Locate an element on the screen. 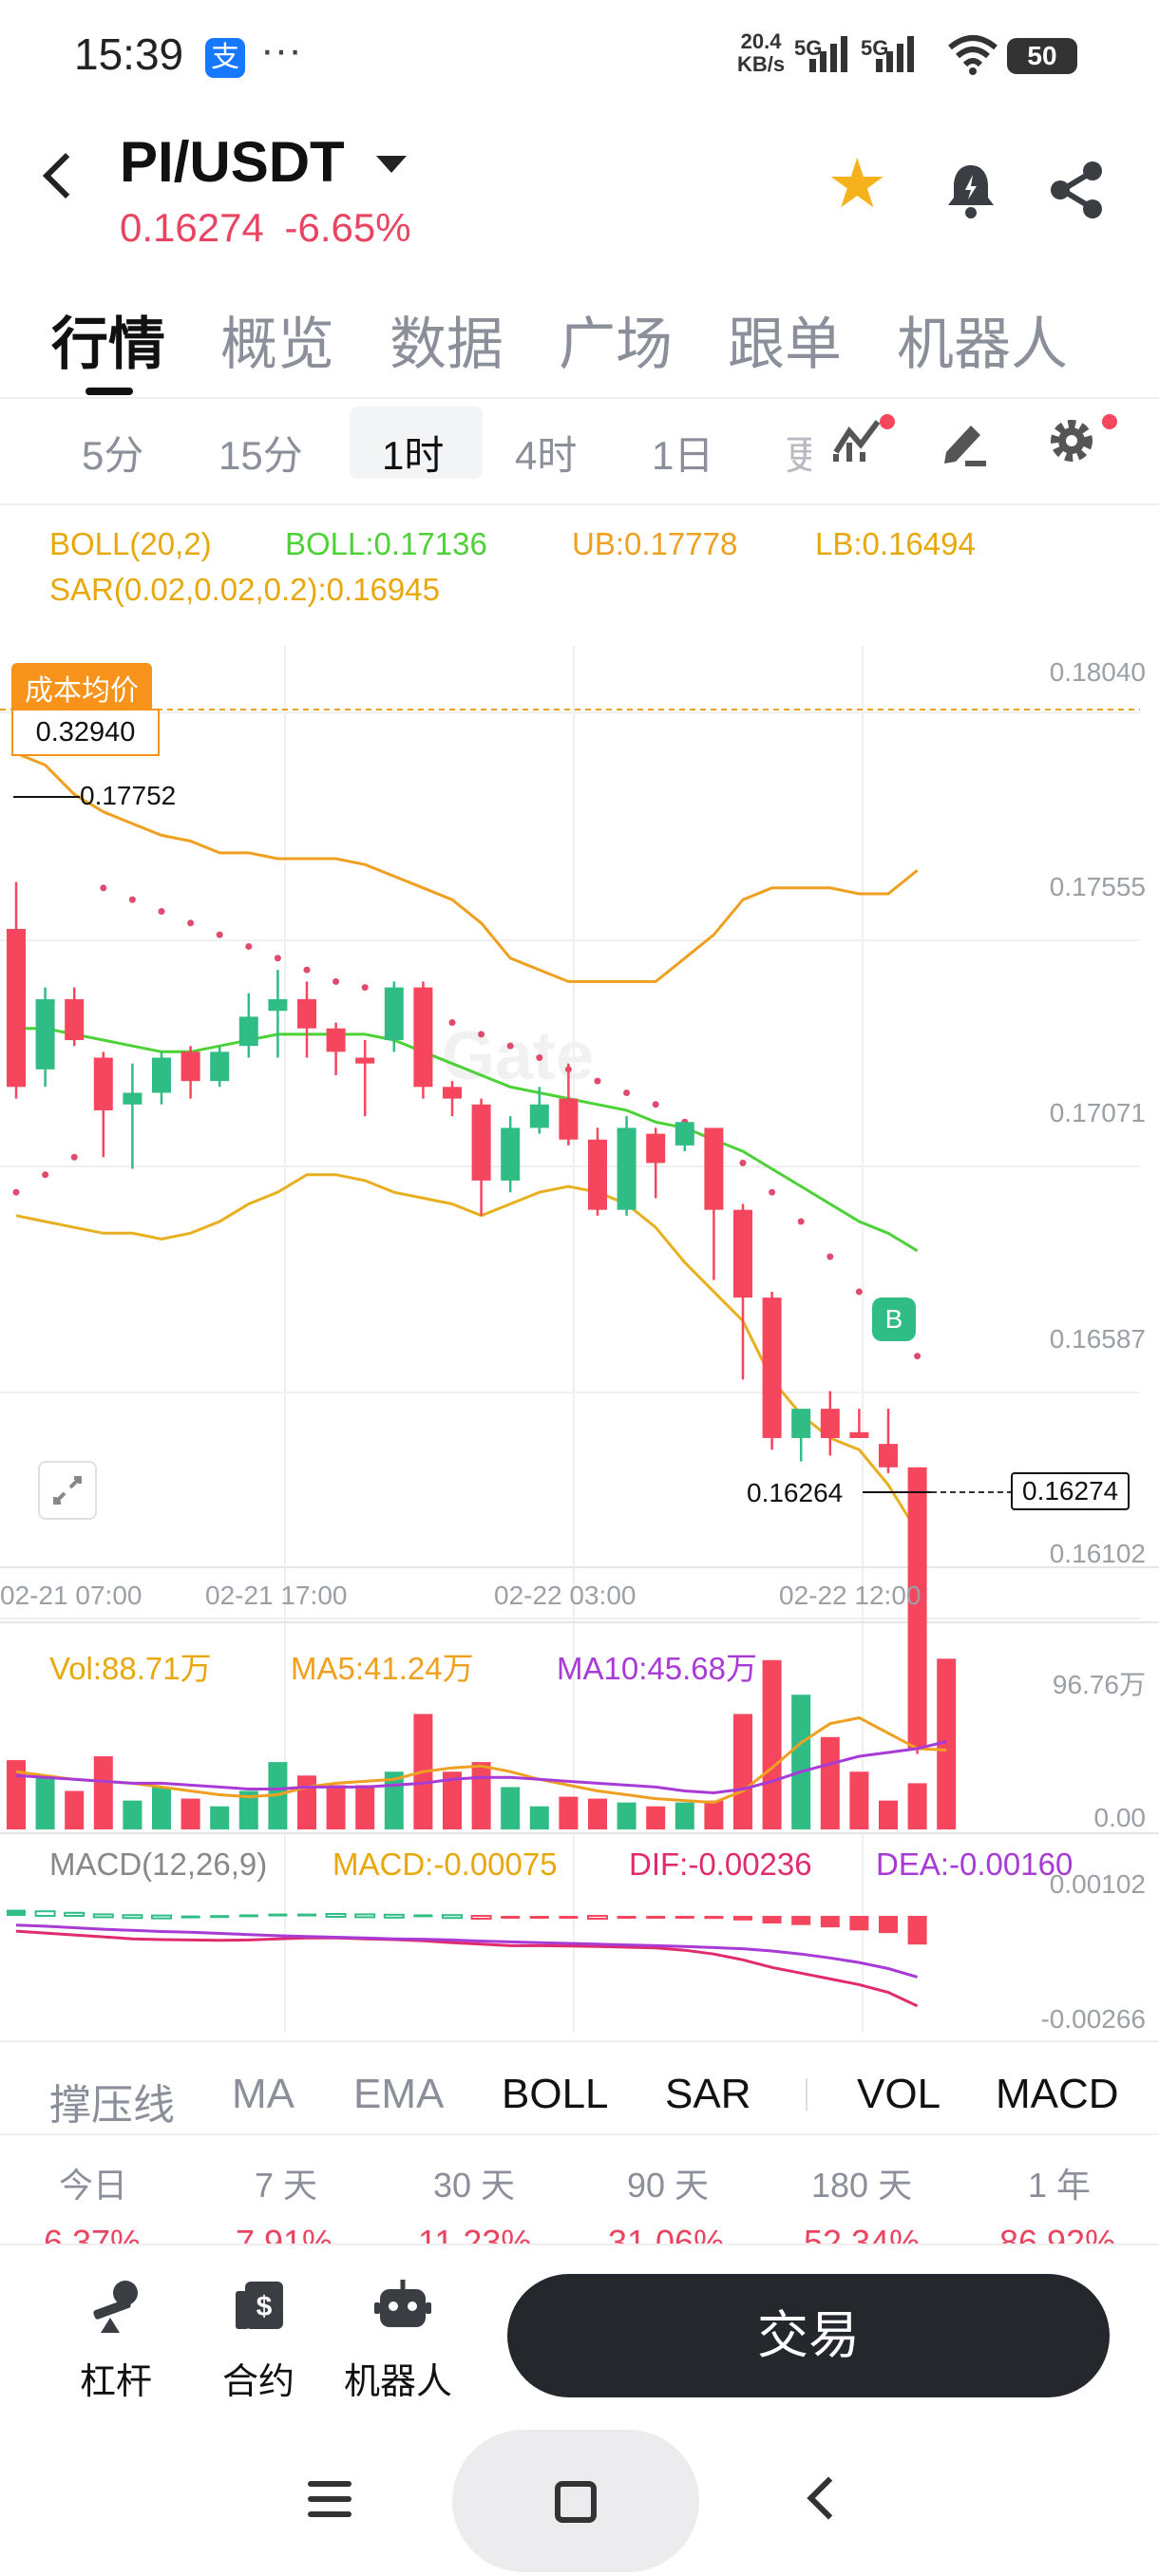 Image resolution: width=1159 pixels, height=2576 pixels. timeframe-1d: 1日 is located at coordinates (683, 455).